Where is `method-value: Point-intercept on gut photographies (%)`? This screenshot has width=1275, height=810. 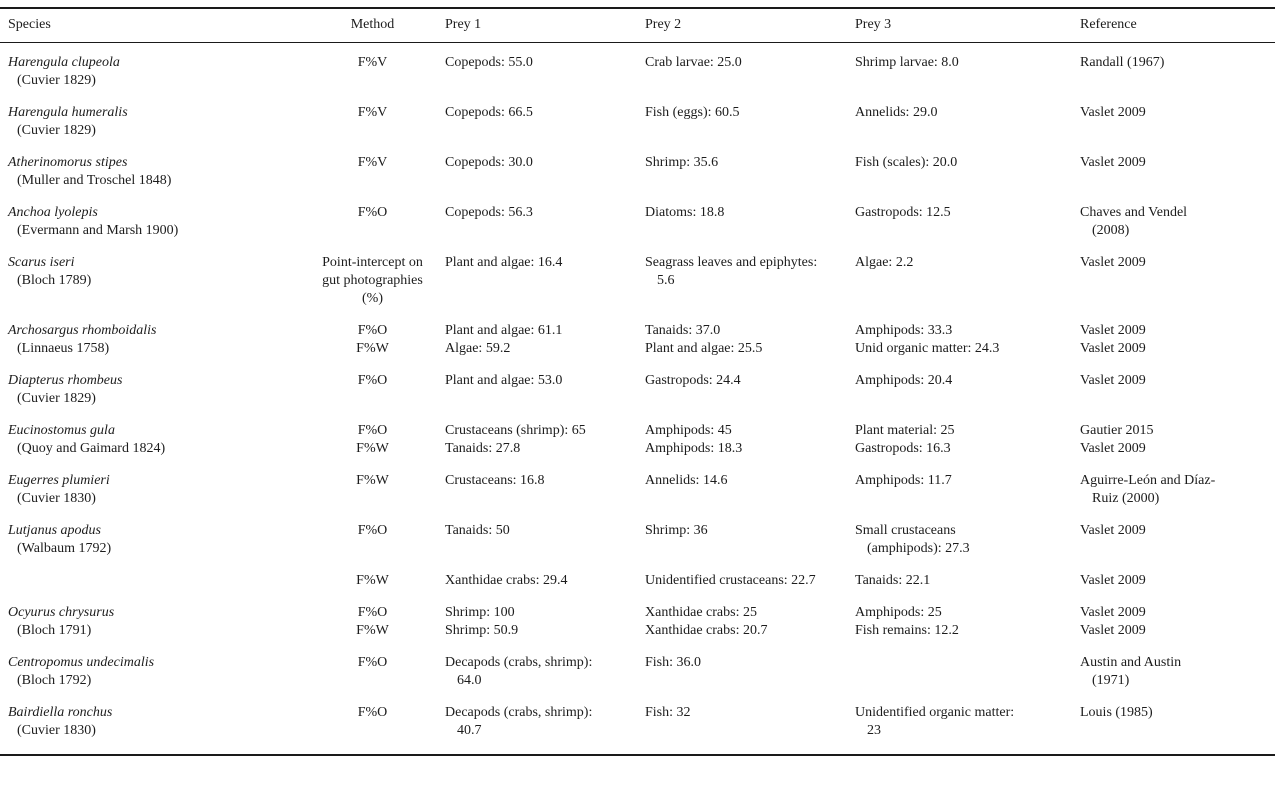 method-value: Point-intercept on gut photographies (%) is located at coordinates (372, 280).